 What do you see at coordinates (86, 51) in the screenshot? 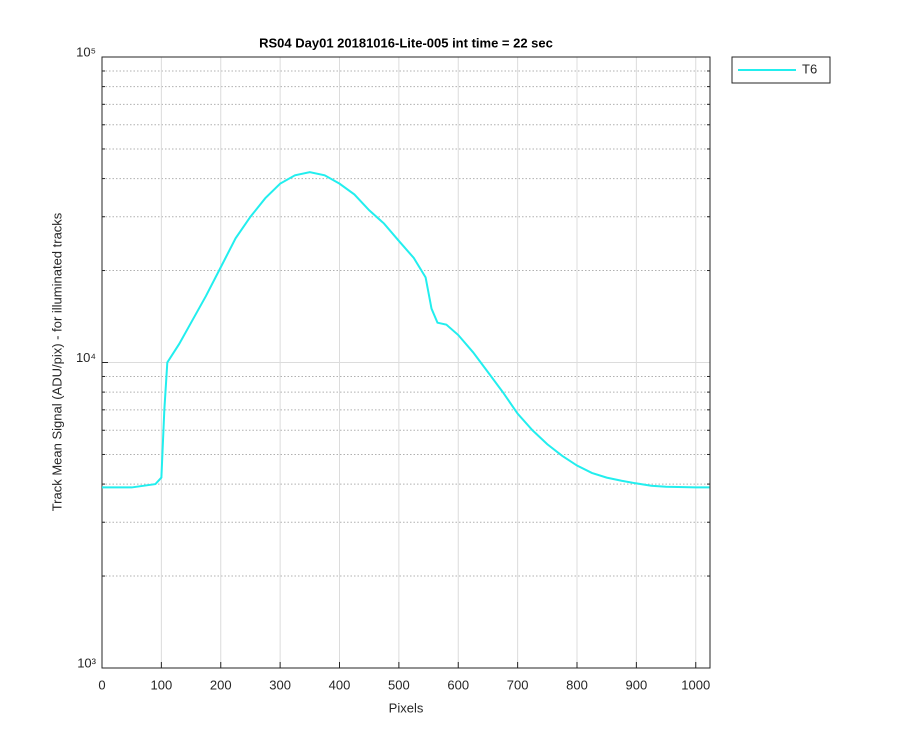
I see `y-tick-label: 10⁵` at bounding box center [86, 51].